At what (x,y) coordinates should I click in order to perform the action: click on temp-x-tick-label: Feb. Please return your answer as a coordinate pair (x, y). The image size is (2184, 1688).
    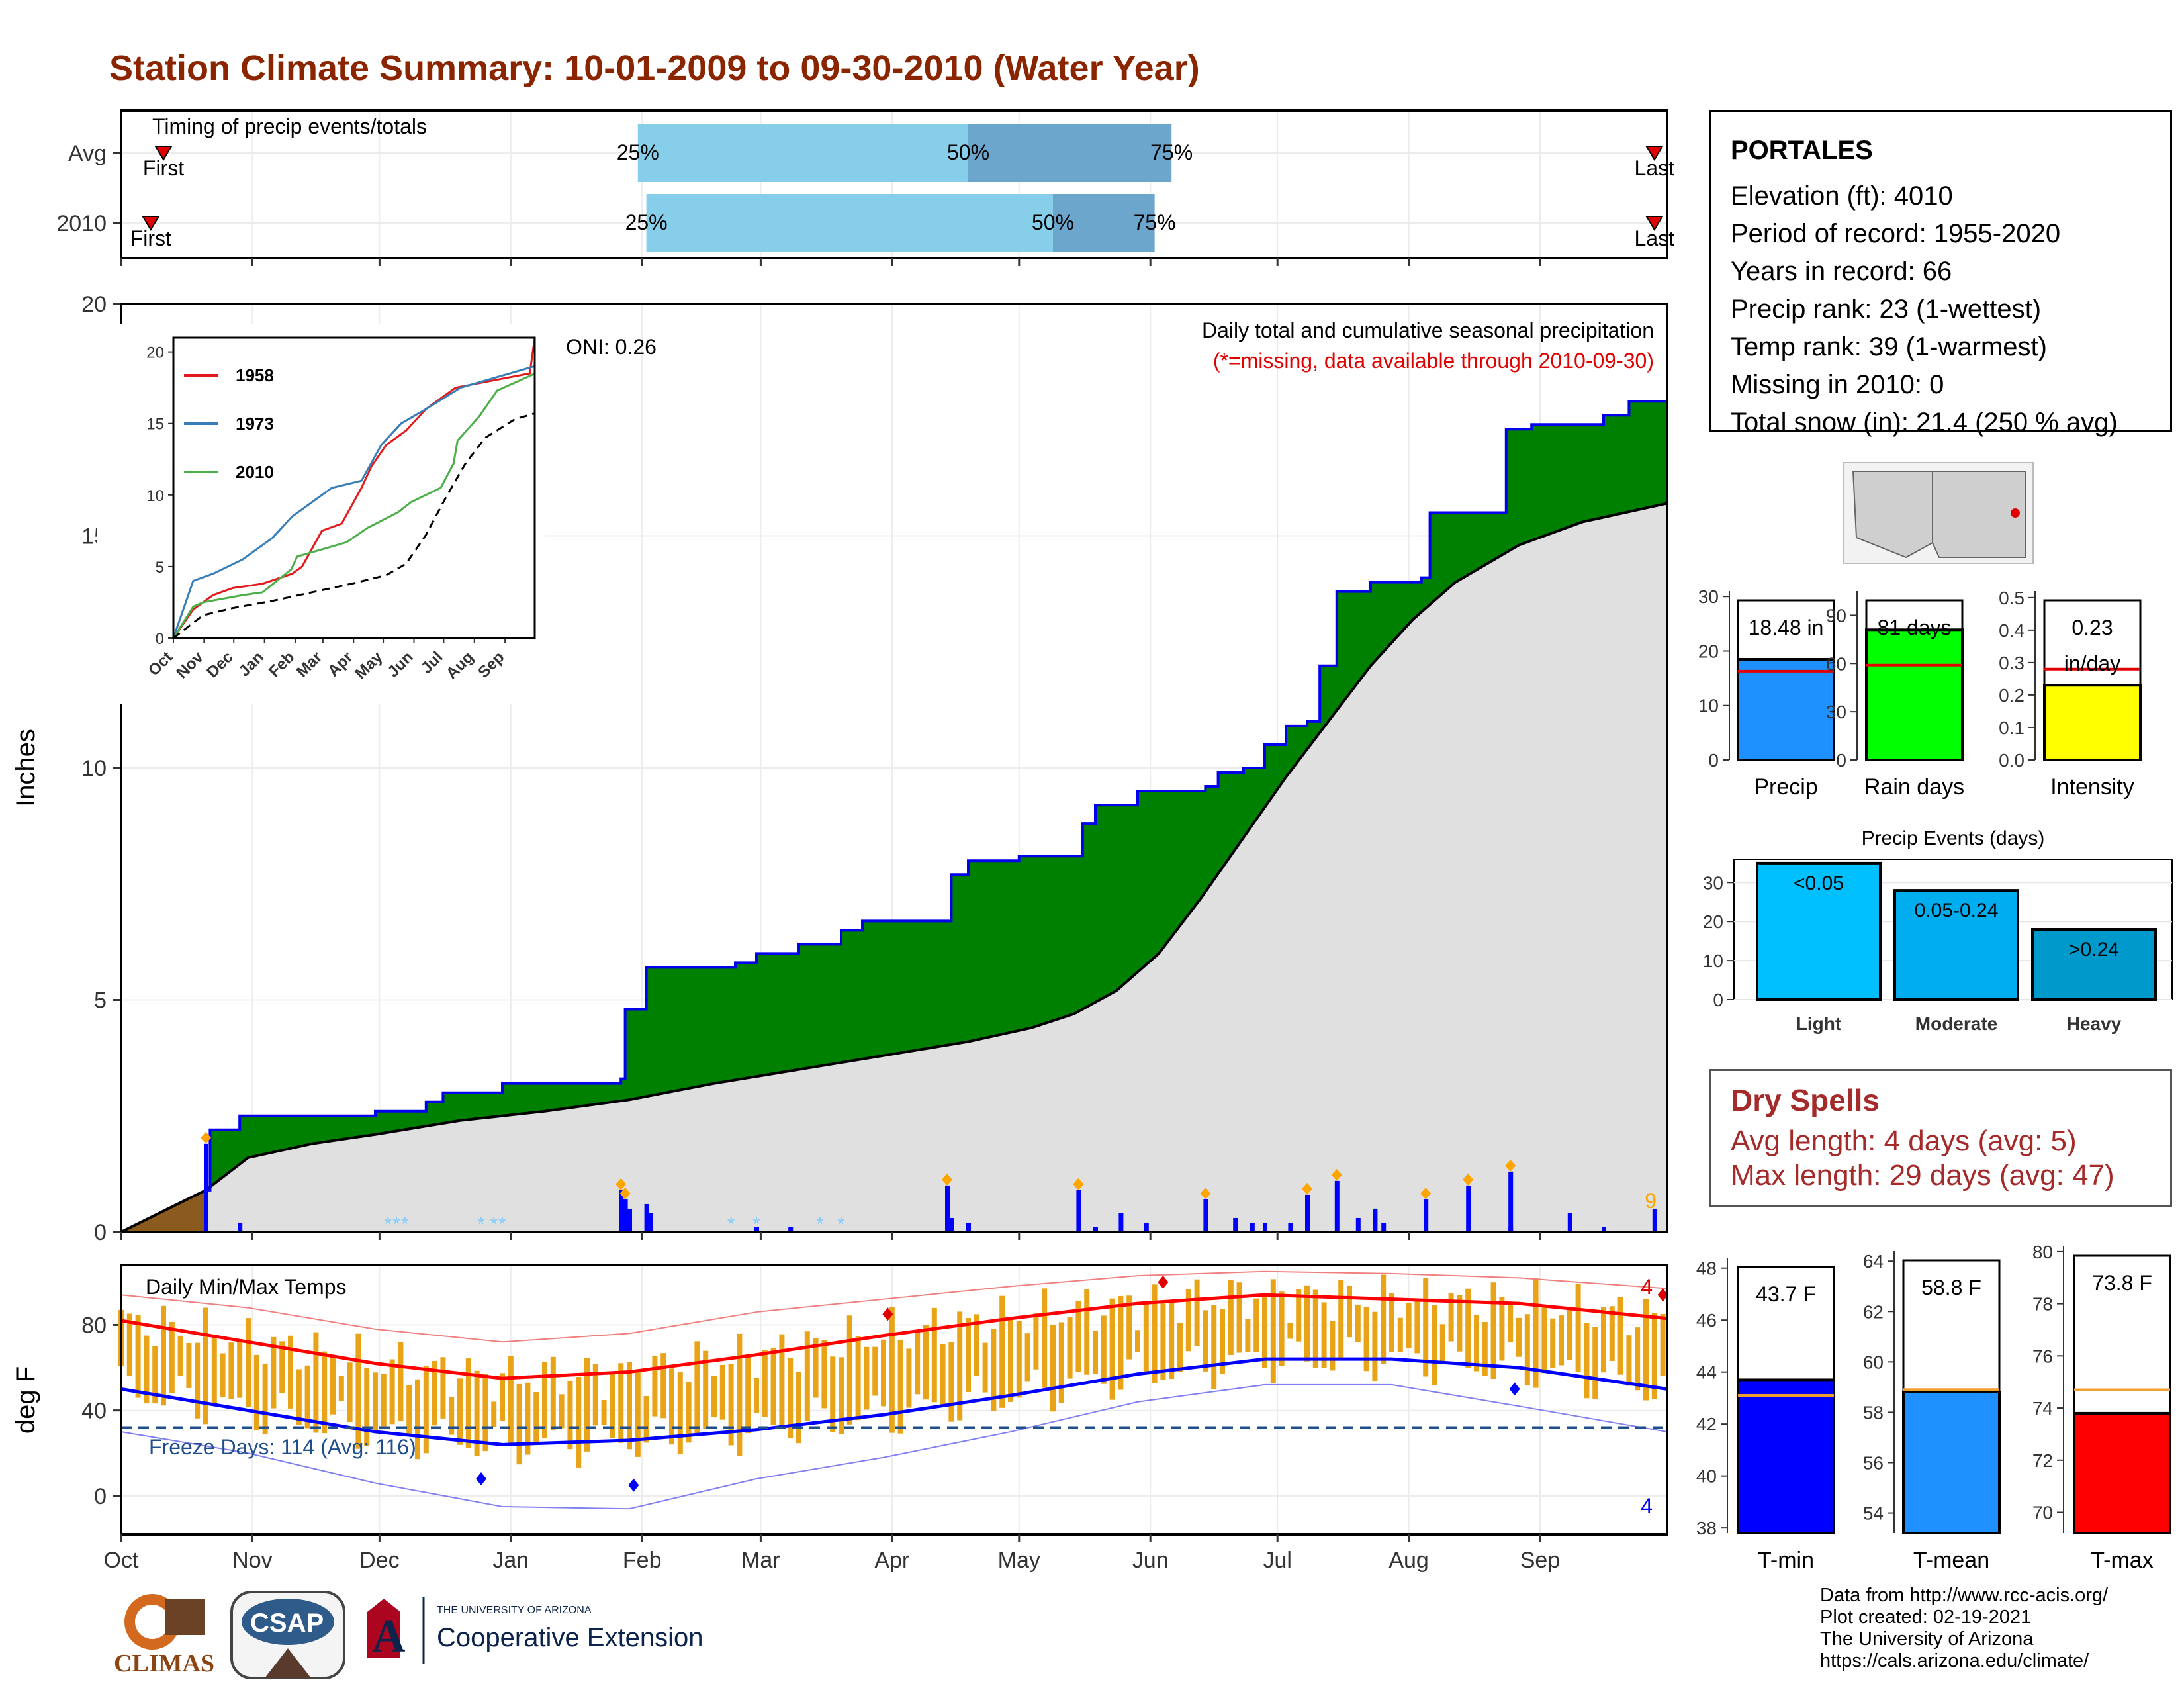
    Looking at the image, I should click on (643, 1560).